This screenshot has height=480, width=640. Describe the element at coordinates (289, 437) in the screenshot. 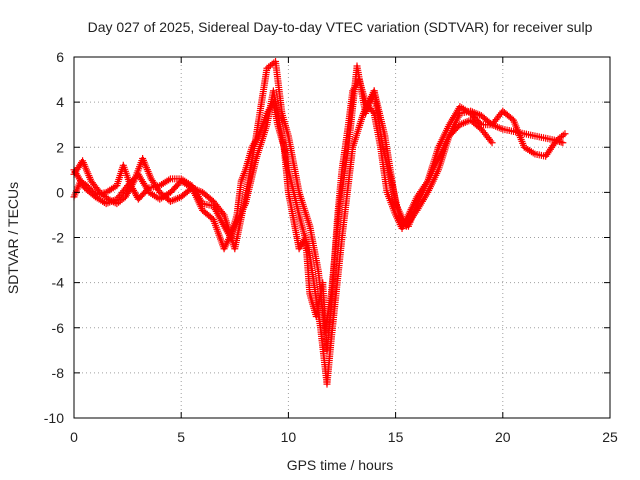

I see `x-tick-label: 10` at that location.